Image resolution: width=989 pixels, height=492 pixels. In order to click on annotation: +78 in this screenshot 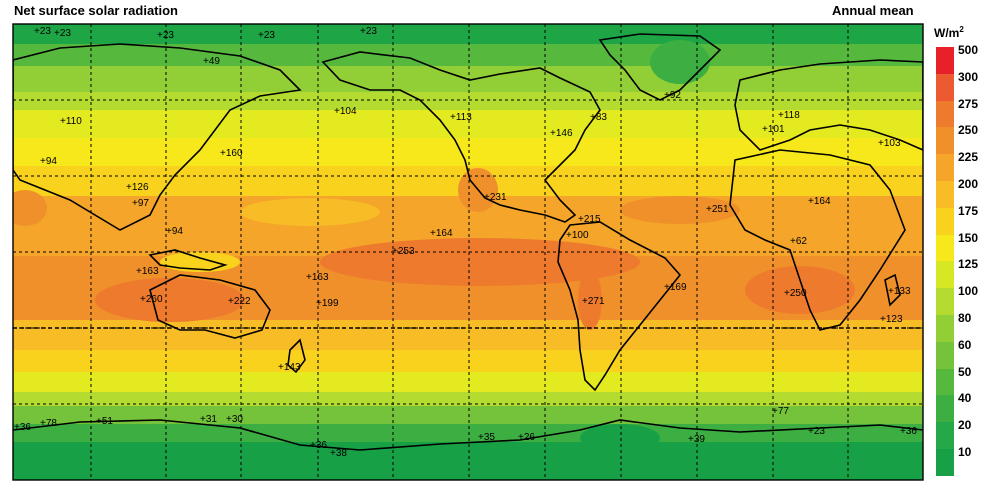, I will do `click(48, 423)`.